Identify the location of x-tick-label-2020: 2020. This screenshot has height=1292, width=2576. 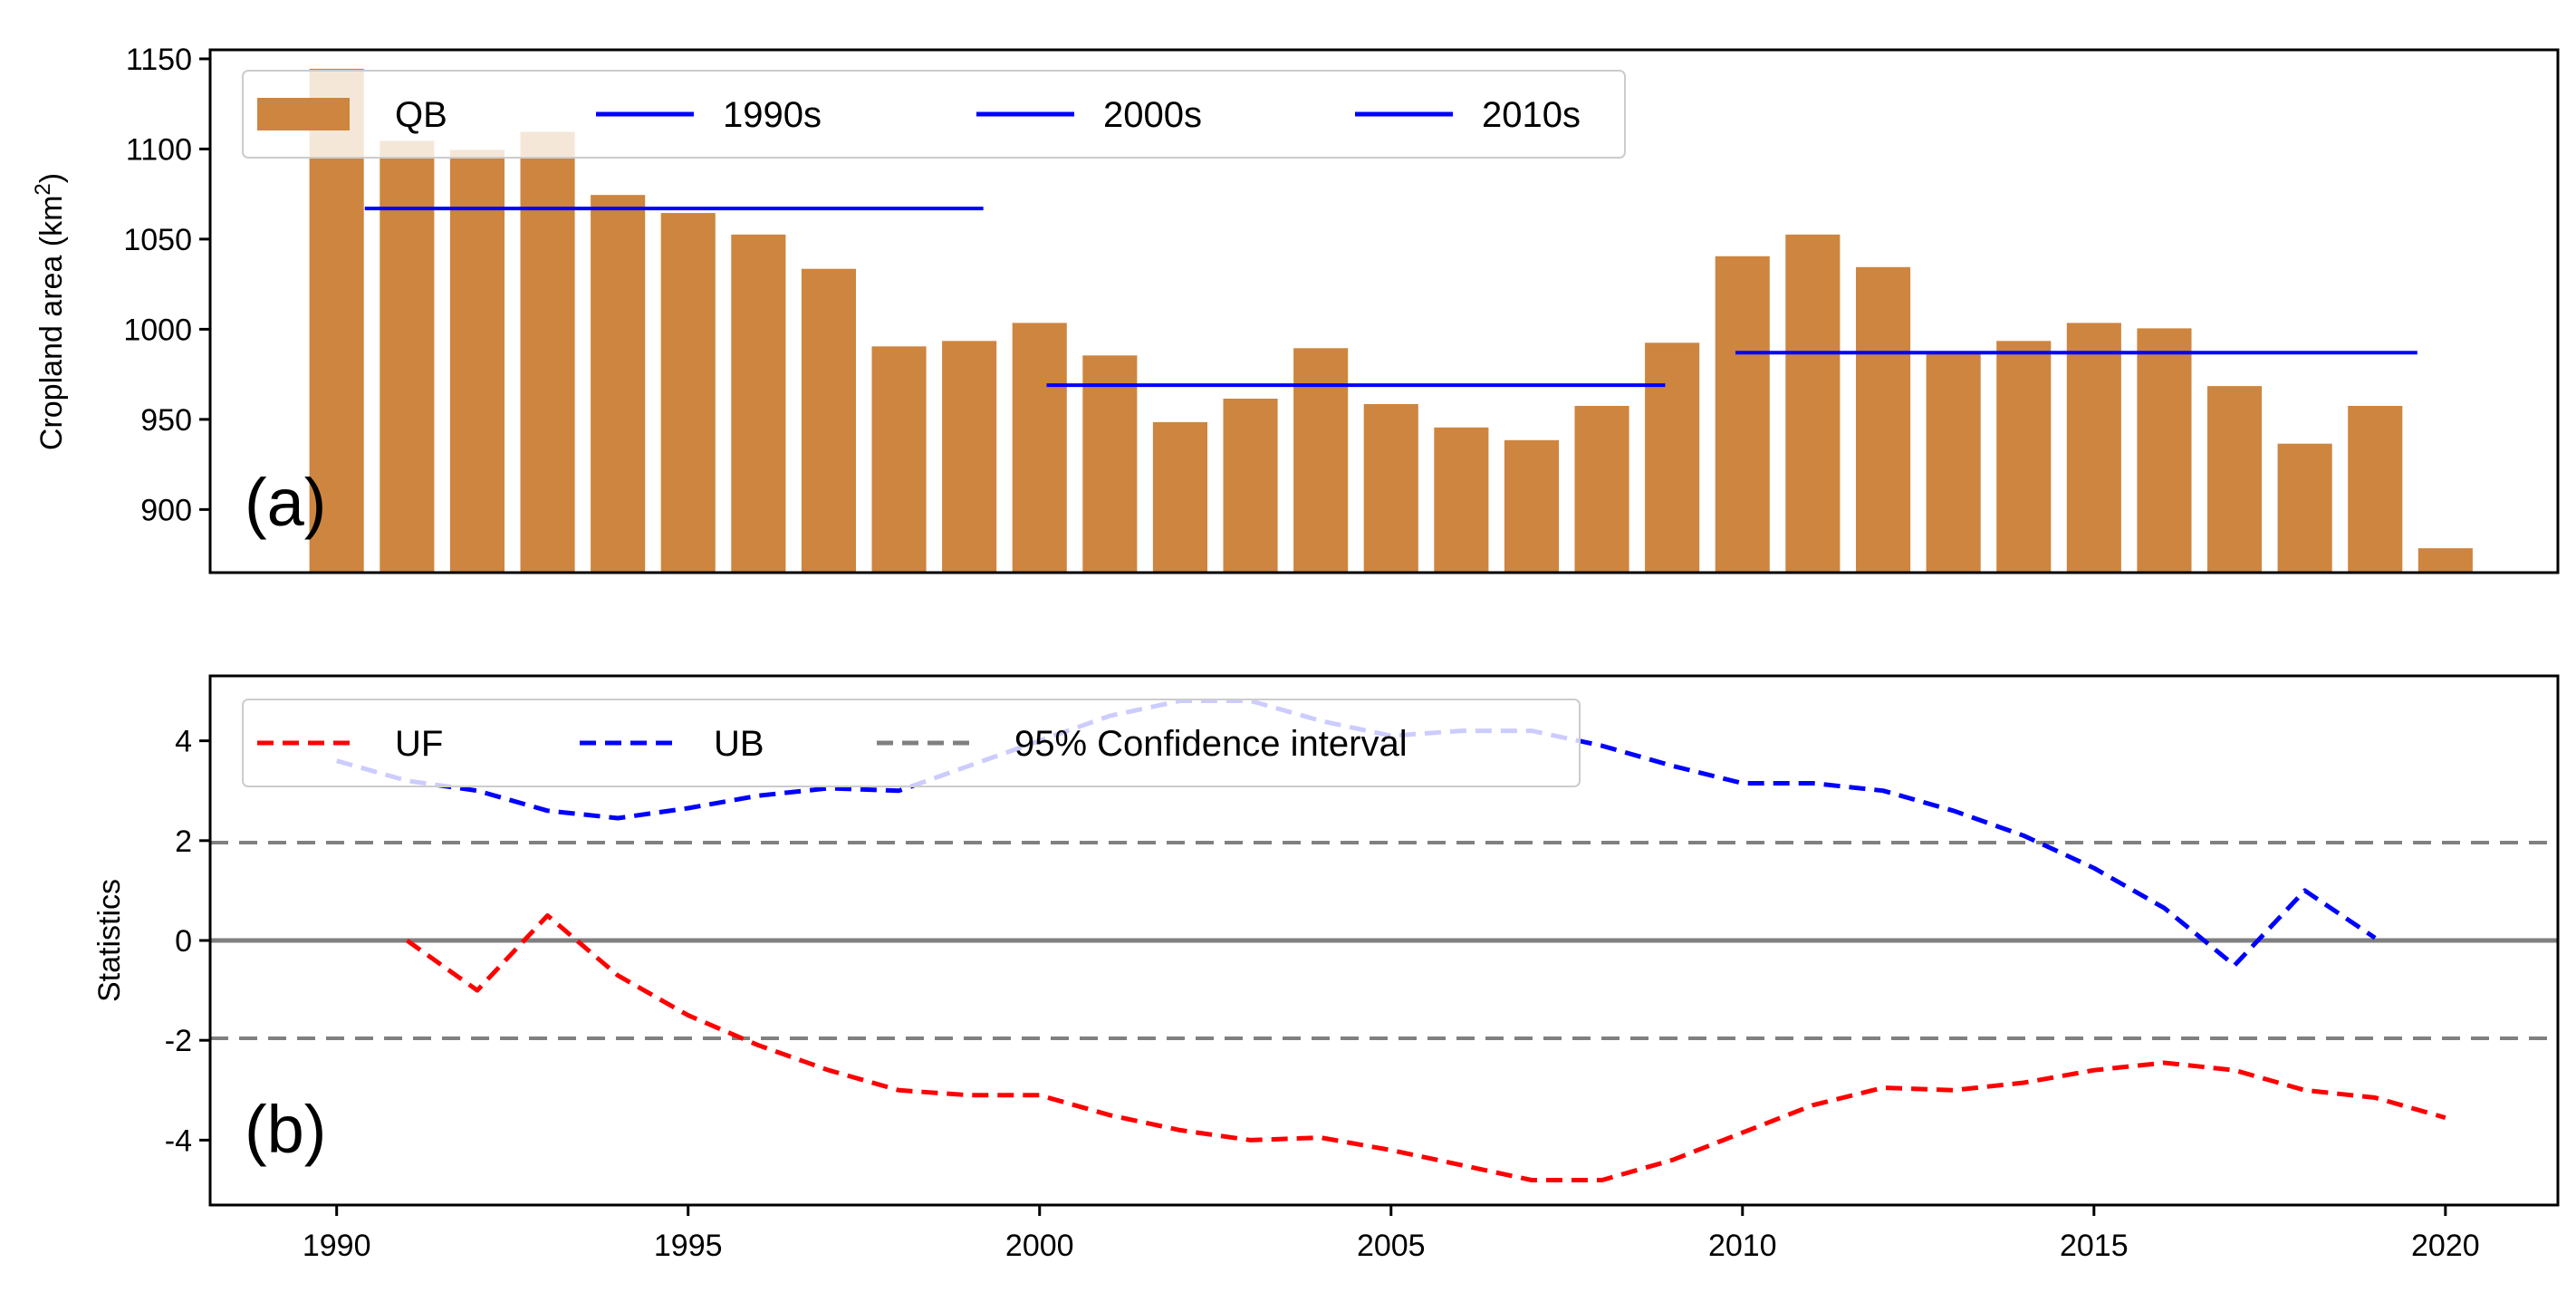
(2445, 1246).